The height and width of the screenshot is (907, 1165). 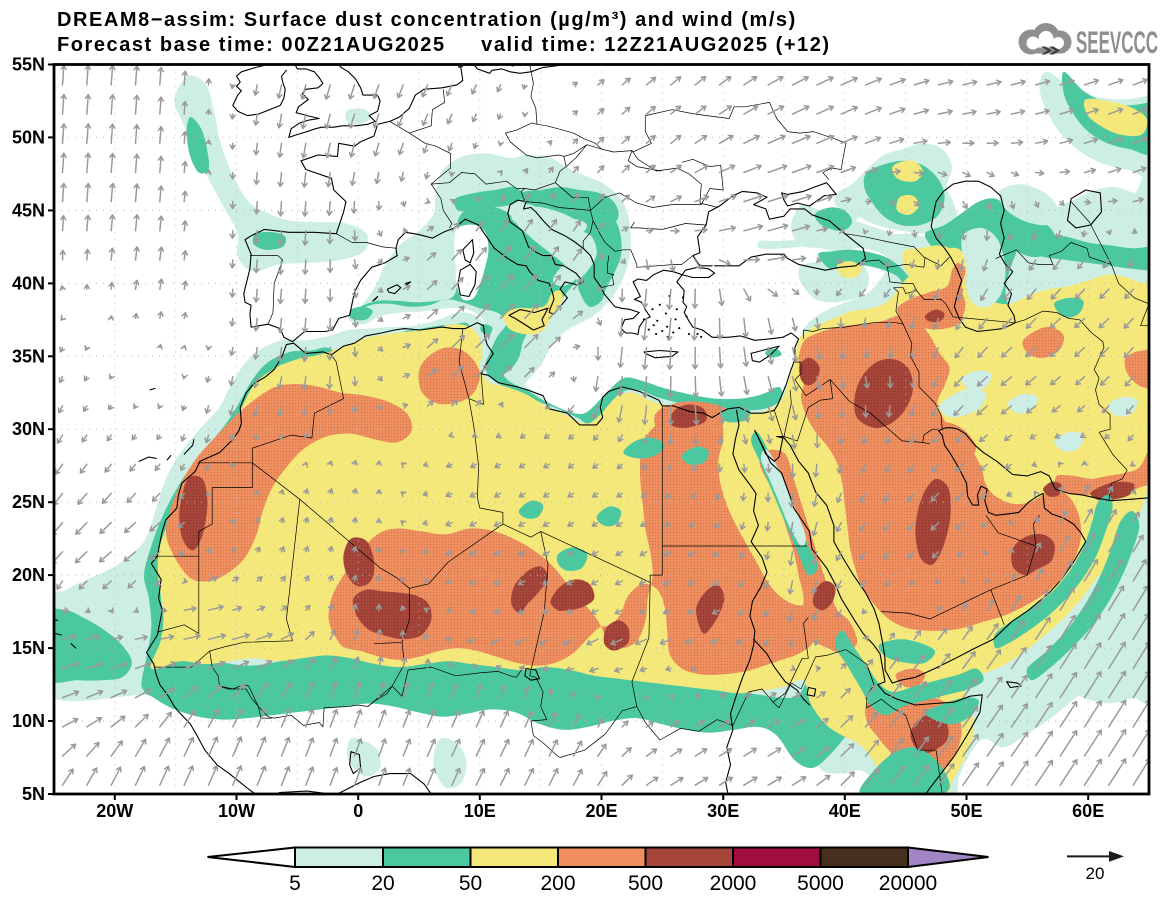 I want to click on svg-text: 50E, so click(x=966, y=811).